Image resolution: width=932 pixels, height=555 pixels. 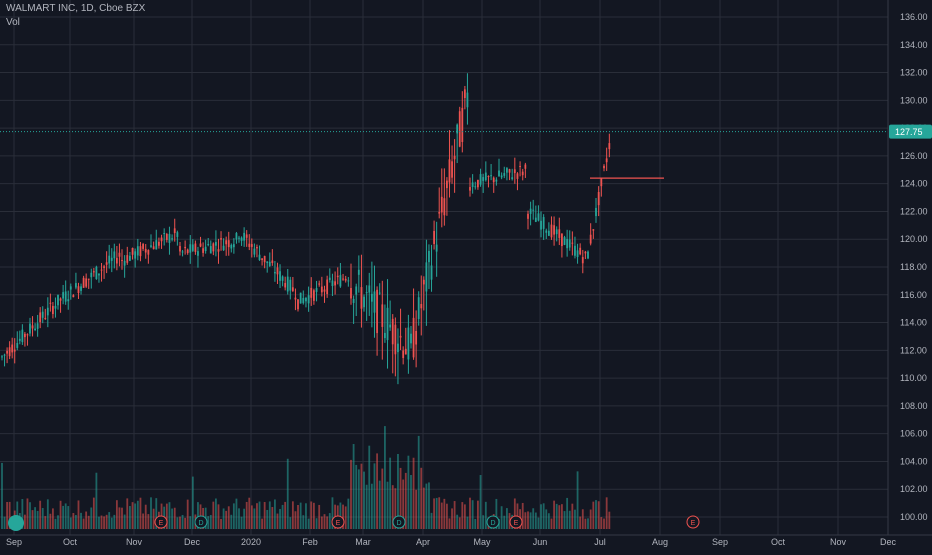 I want to click on y-tick-label: 118.00, so click(x=913, y=267).